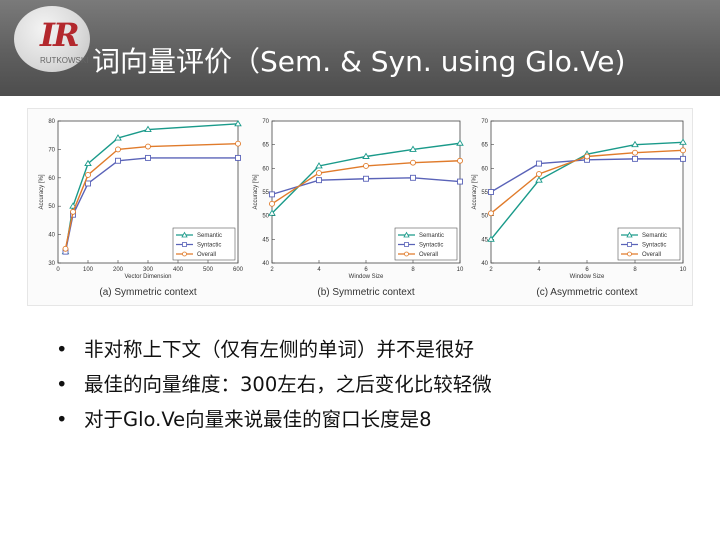 The width and height of the screenshot is (720, 540). What do you see at coordinates (365, 292) in the screenshot?
I see `figure-caption: (b) Symmetric context` at bounding box center [365, 292].